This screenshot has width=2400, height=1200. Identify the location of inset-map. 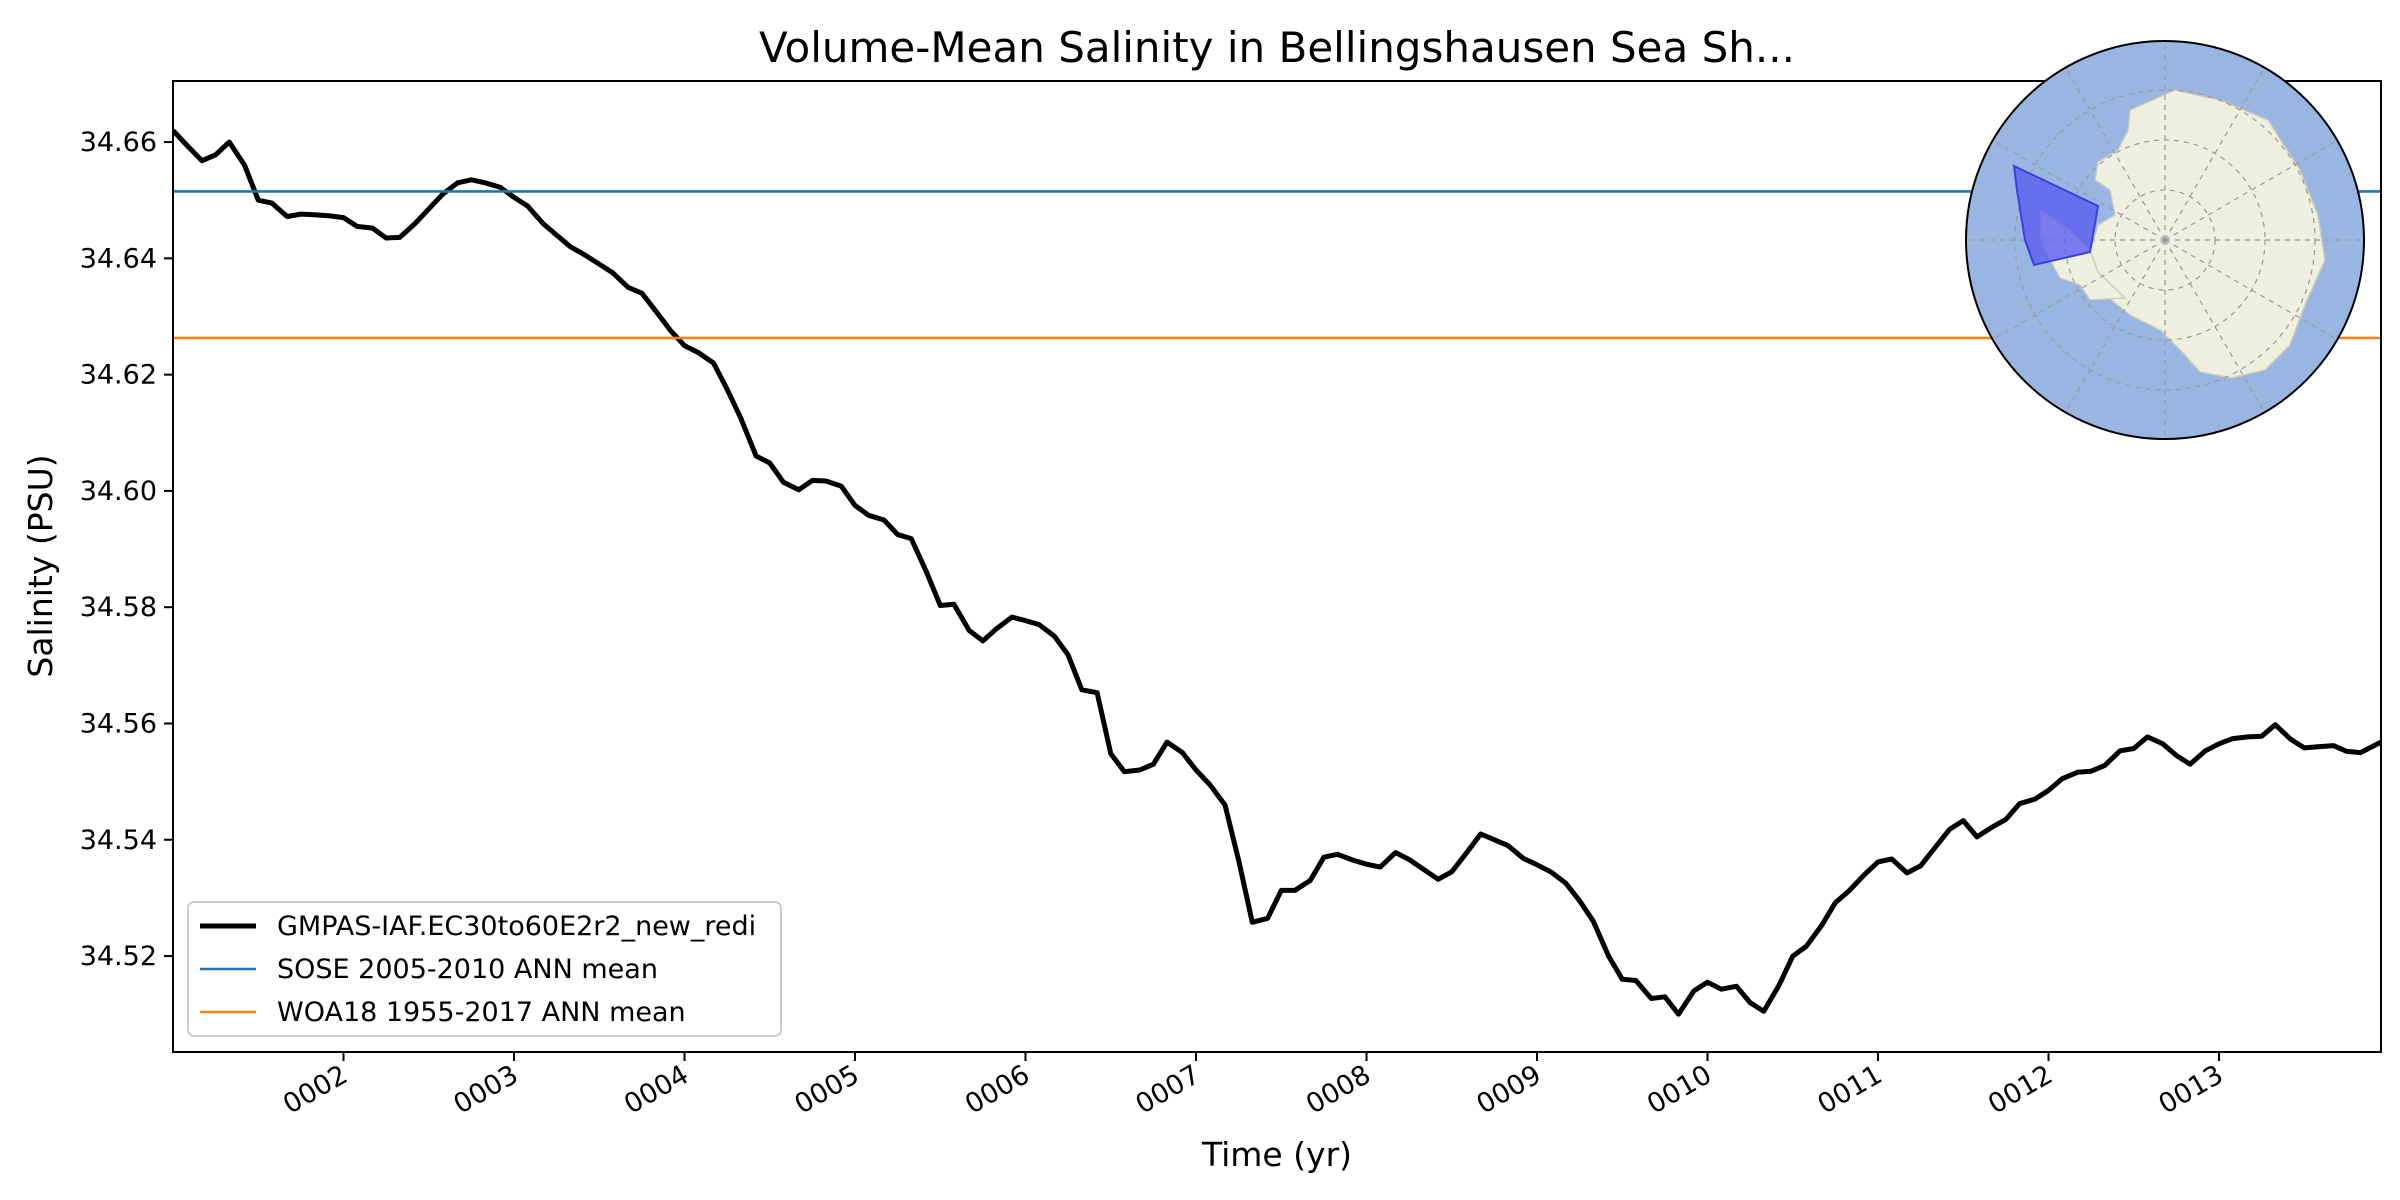
(2165, 240).